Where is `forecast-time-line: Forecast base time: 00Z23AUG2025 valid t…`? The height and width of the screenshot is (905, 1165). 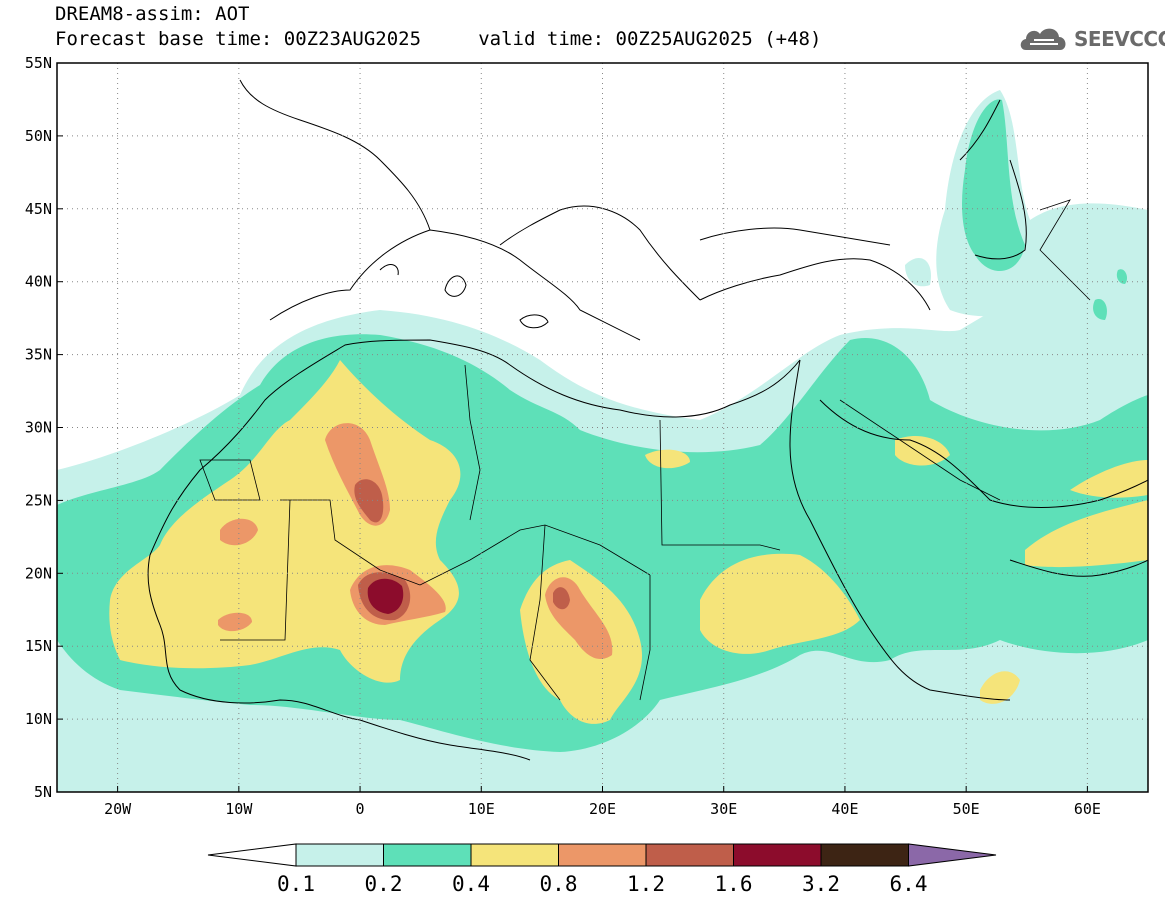
forecast-time-line: Forecast base time: 00Z23AUG2025 valid t… is located at coordinates (438, 39).